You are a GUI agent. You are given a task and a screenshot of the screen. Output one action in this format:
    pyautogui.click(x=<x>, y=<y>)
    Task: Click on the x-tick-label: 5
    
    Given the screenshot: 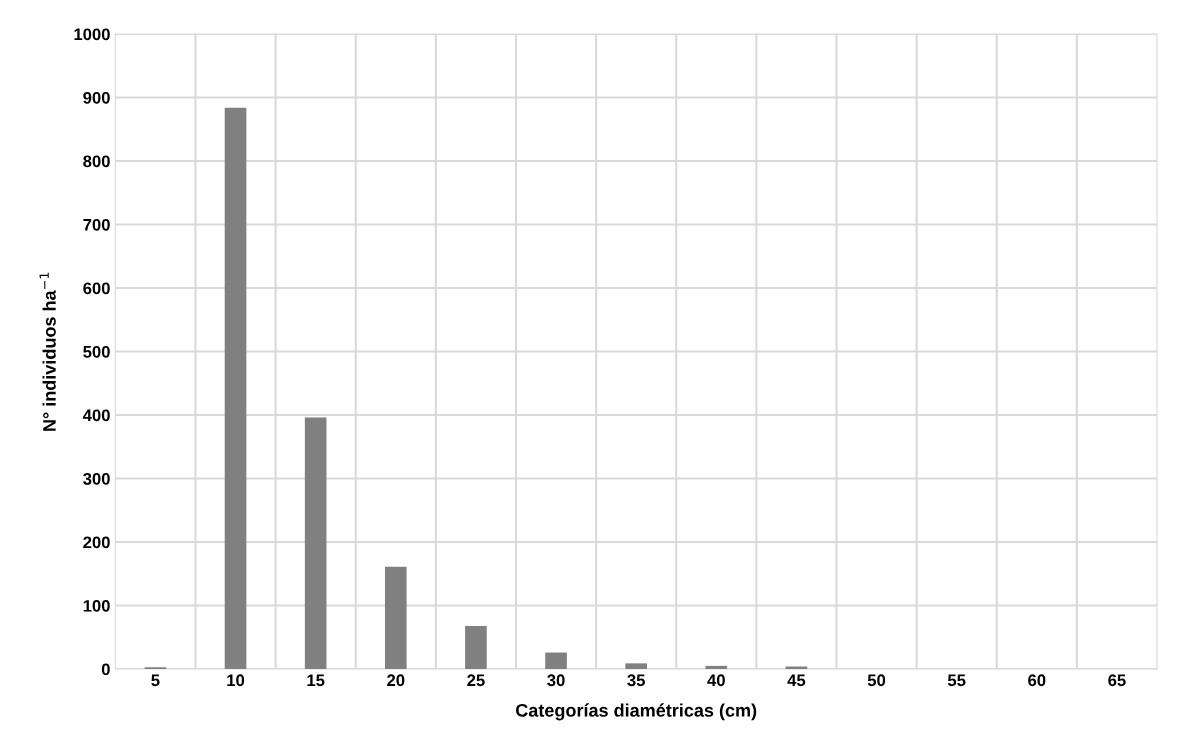 What is the action you would take?
    pyautogui.click(x=155, y=680)
    